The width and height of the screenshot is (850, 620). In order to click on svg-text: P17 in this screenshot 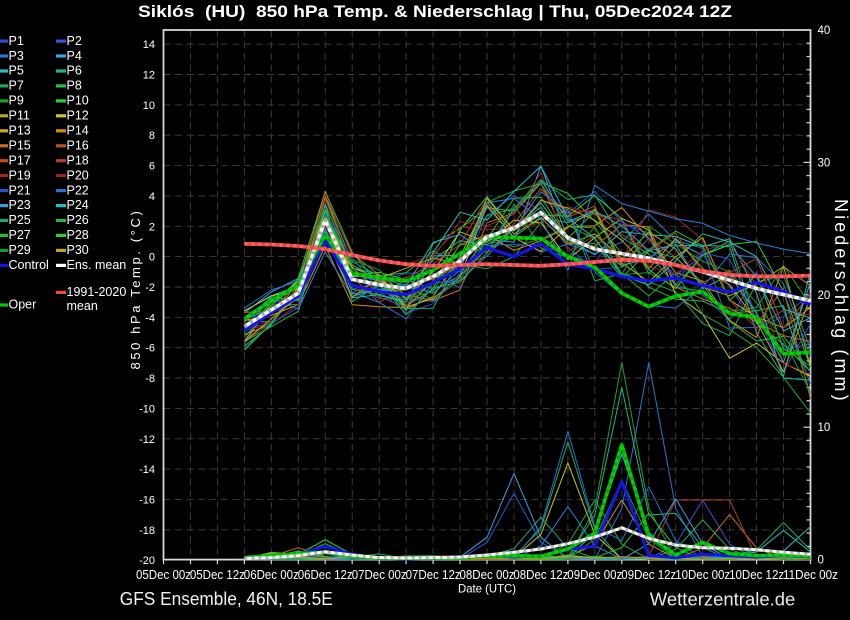, I will do `click(20, 160)`.